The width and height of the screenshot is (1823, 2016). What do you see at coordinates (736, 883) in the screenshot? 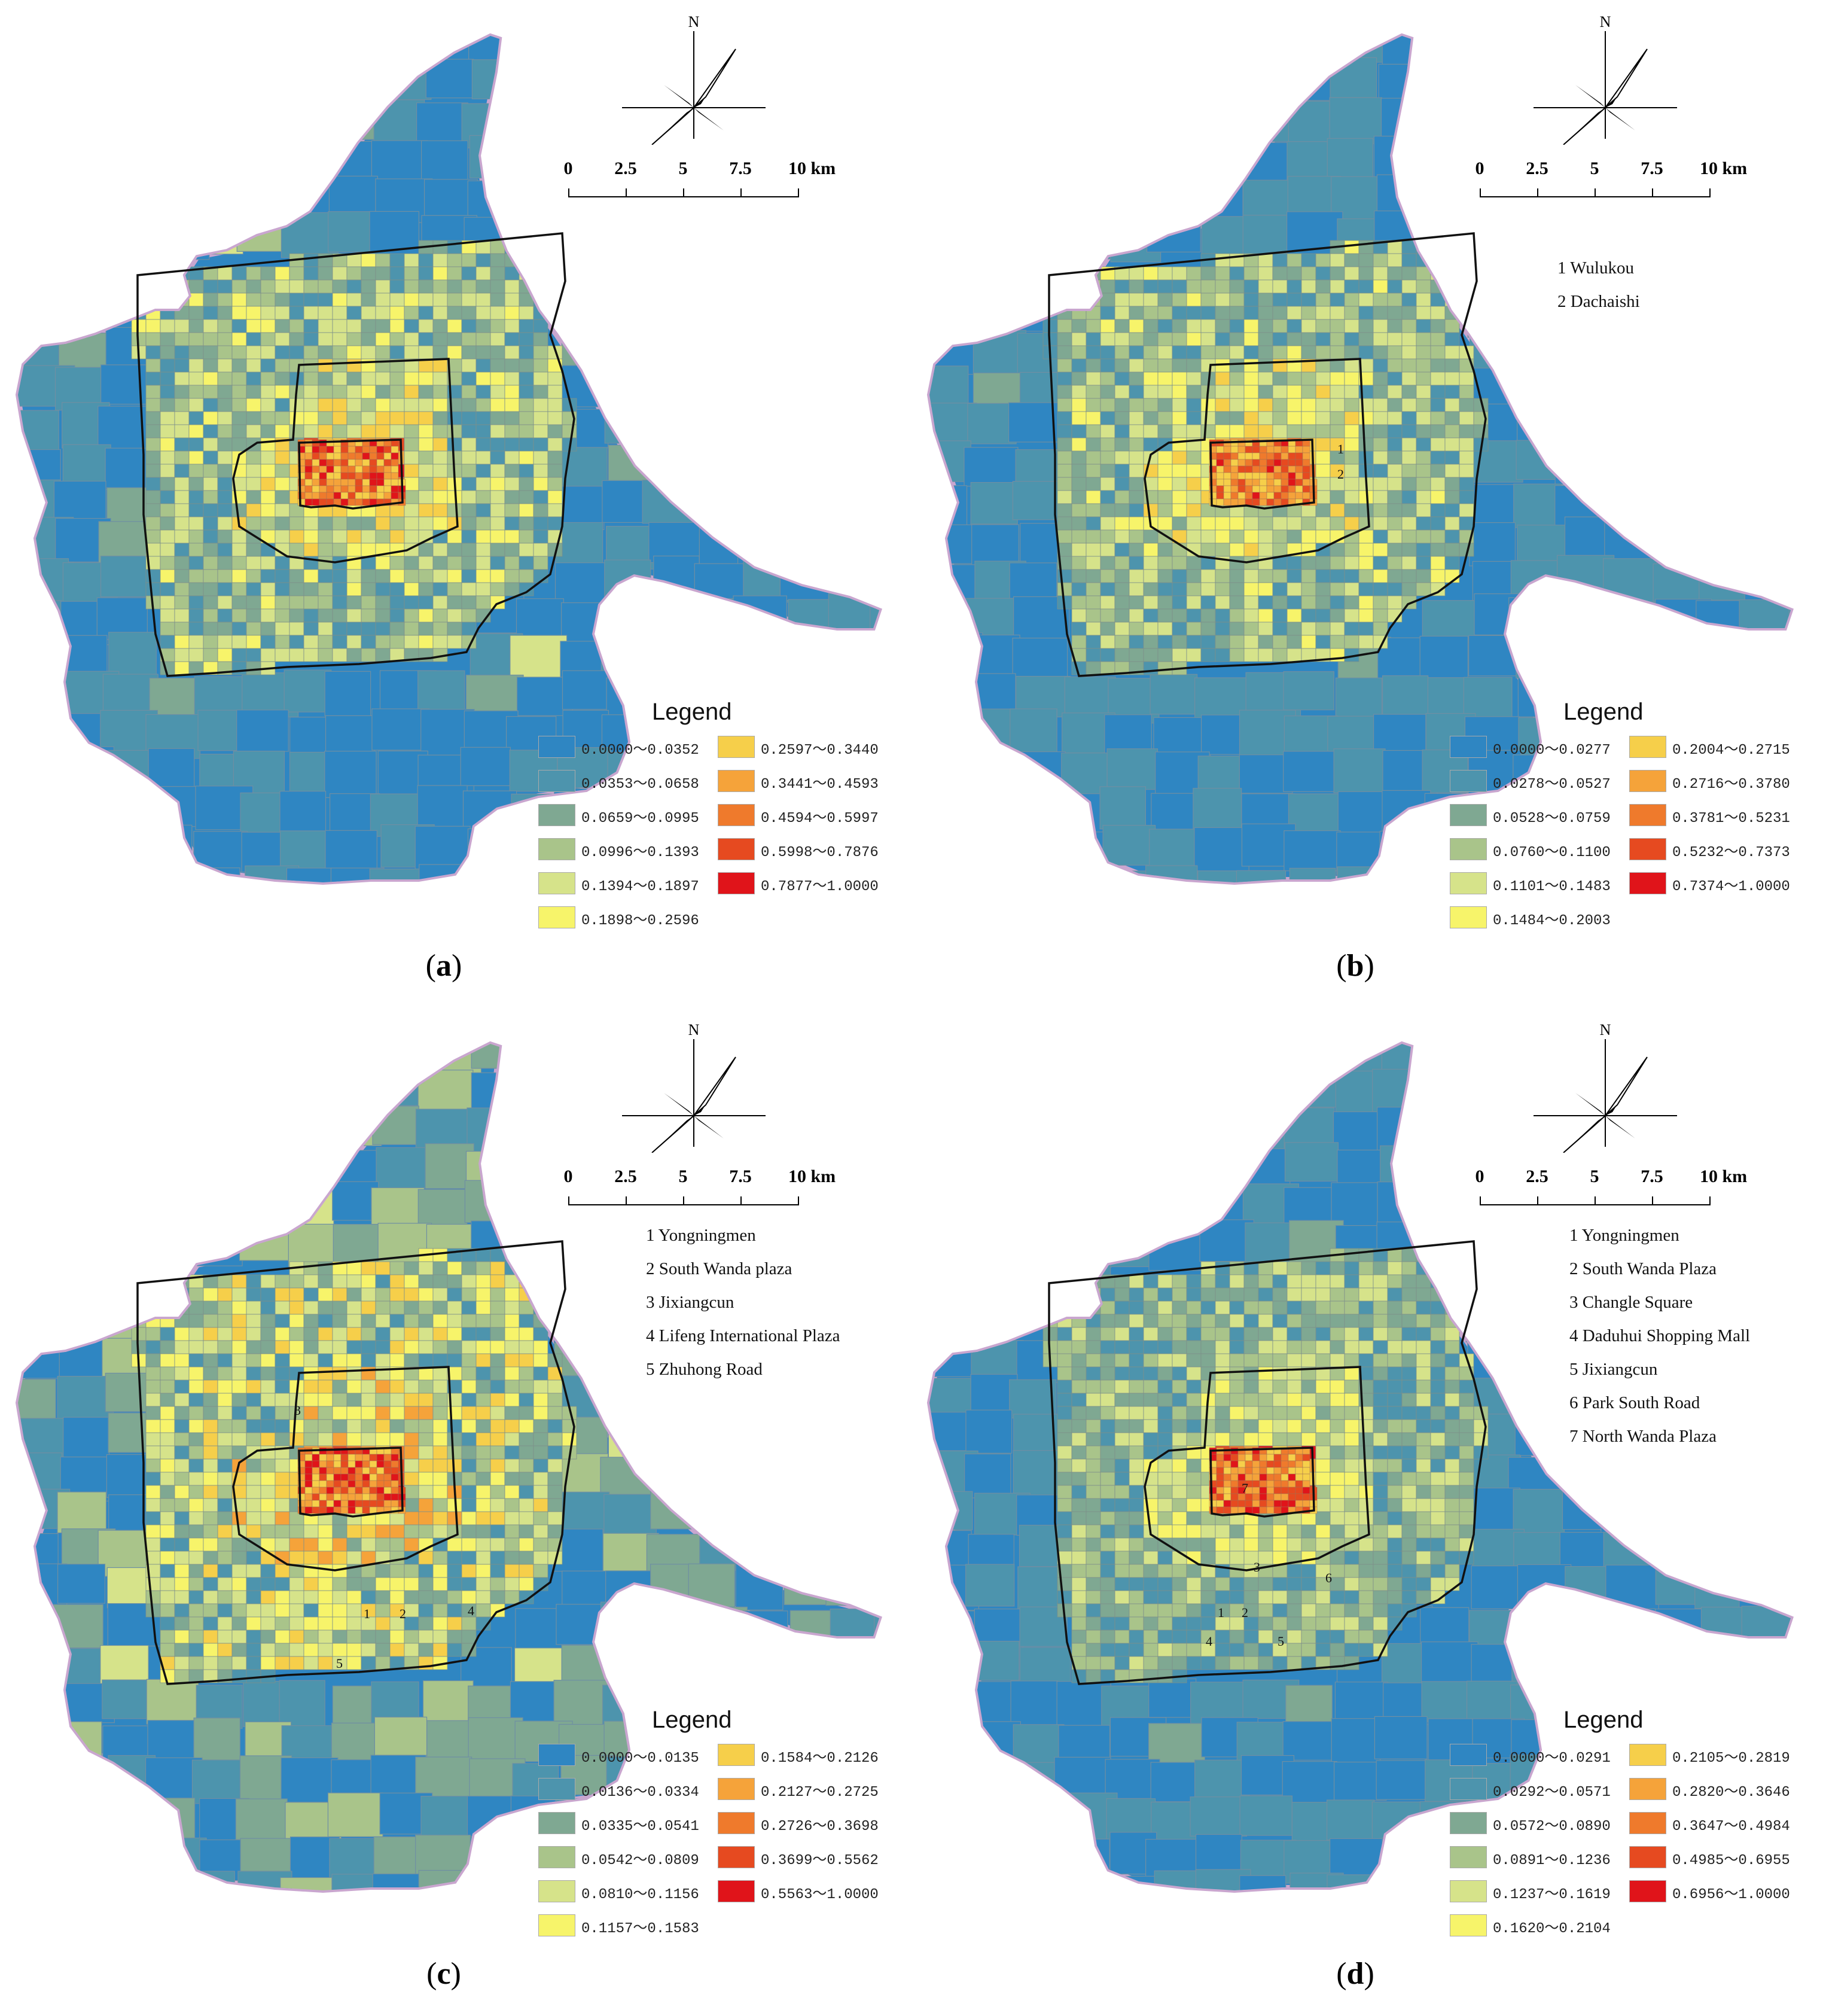
I see `legend-swatch` at bounding box center [736, 883].